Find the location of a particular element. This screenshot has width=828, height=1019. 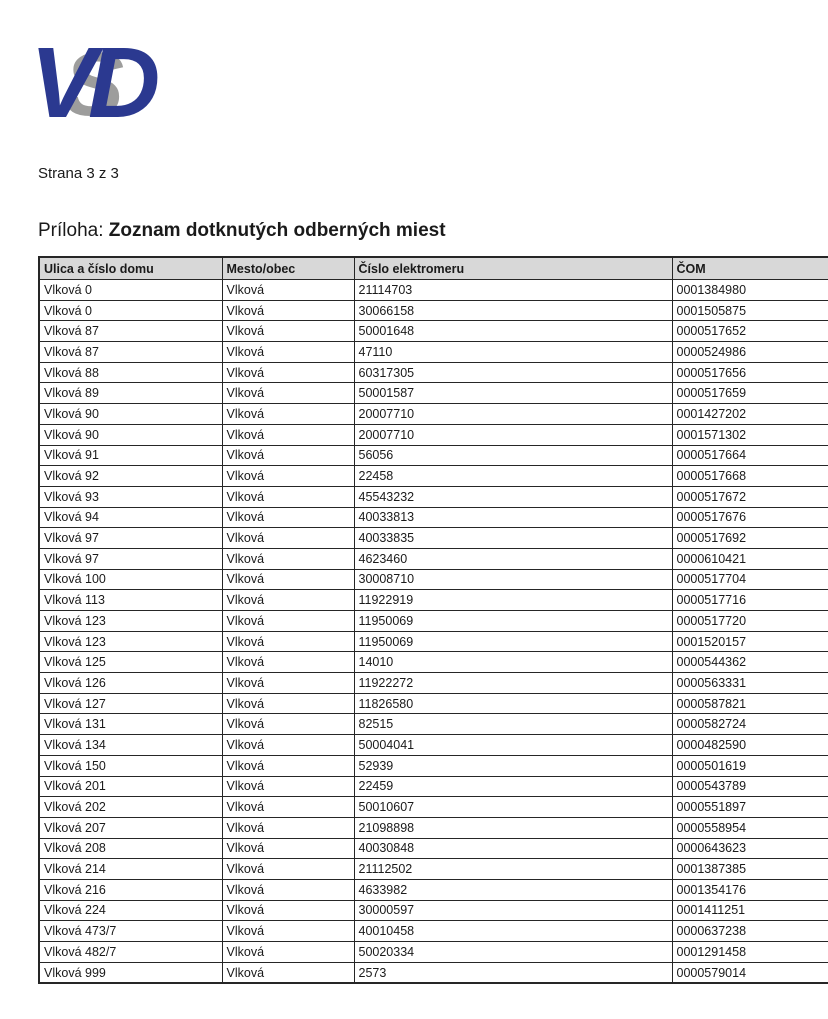

cell-meter-number: 52939 is located at coordinates (513, 765).